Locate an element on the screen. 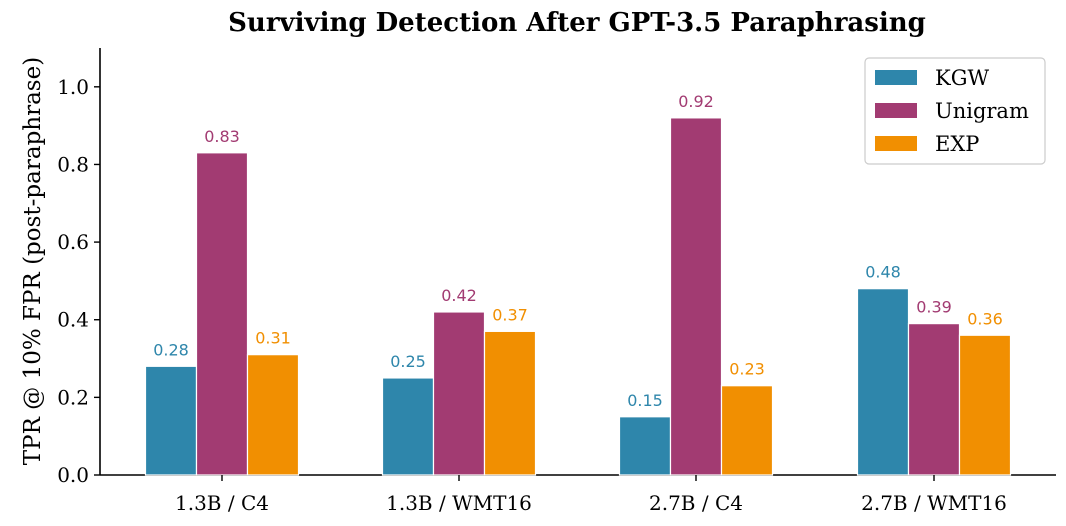  data-label: 0.28 is located at coordinates (171, 349).